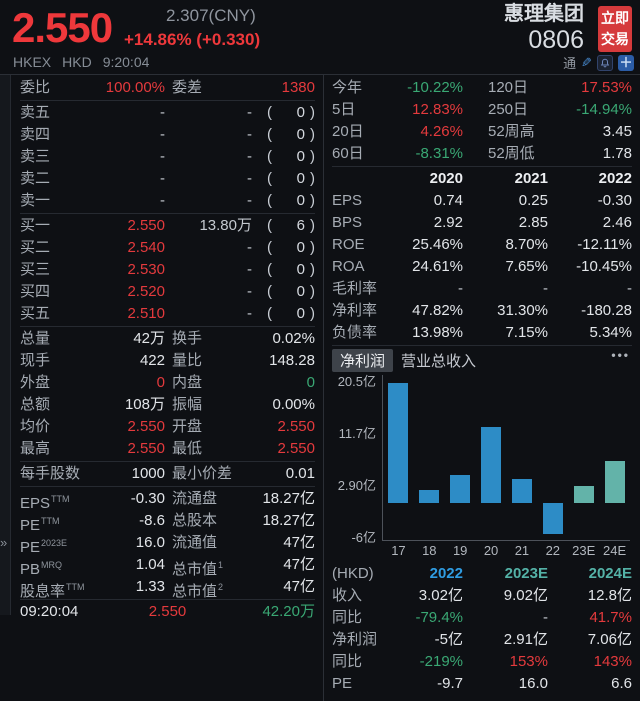 The width and height of the screenshot is (640, 701). What do you see at coordinates (195, 520) in the screenshot?
I see `cell: 总股本` at bounding box center [195, 520].